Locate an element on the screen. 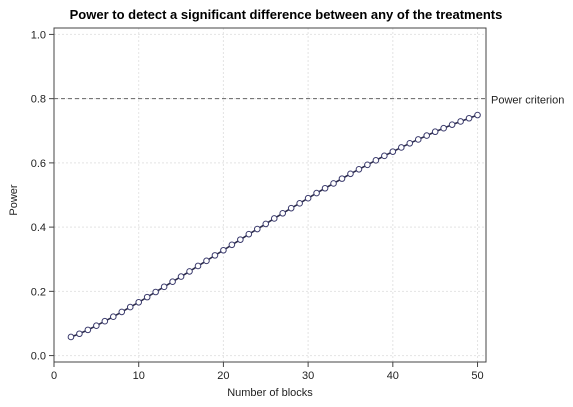 The image size is (573, 407). y-tick-label: 0.2 is located at coordinates (38, 292).